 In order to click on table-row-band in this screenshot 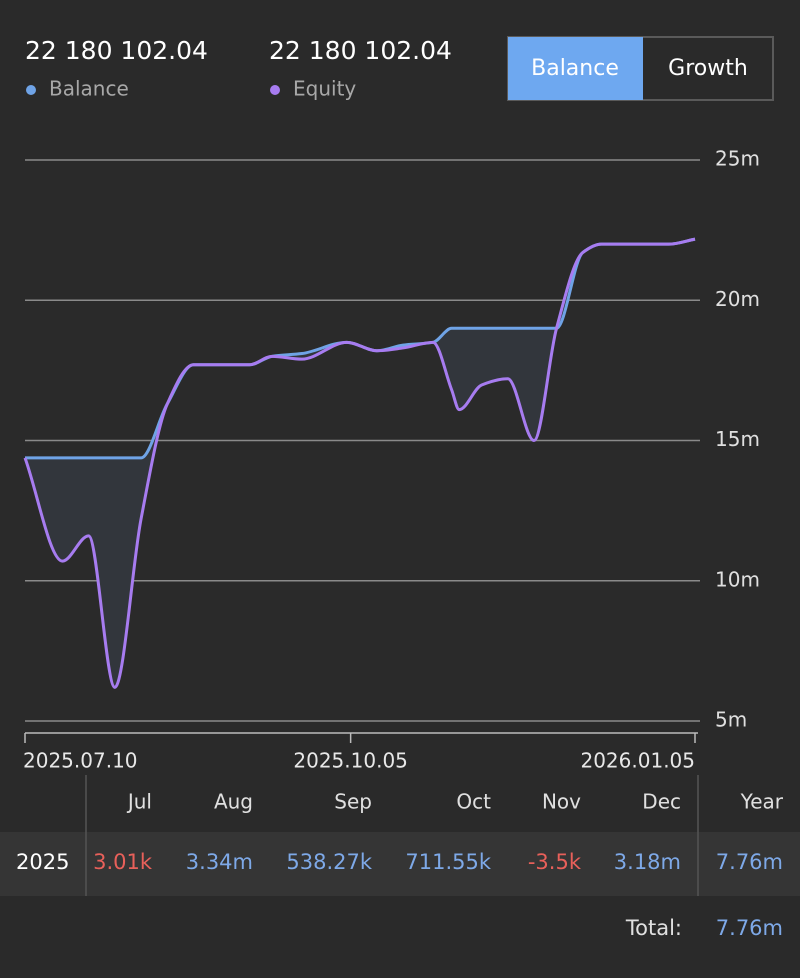, I will do `click(400, 864)`.